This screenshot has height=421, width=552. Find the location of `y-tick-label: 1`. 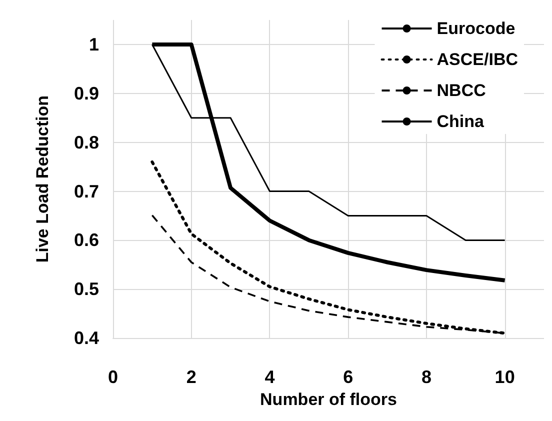

y-tick-label: 1 is located at coordinates (93, 44).